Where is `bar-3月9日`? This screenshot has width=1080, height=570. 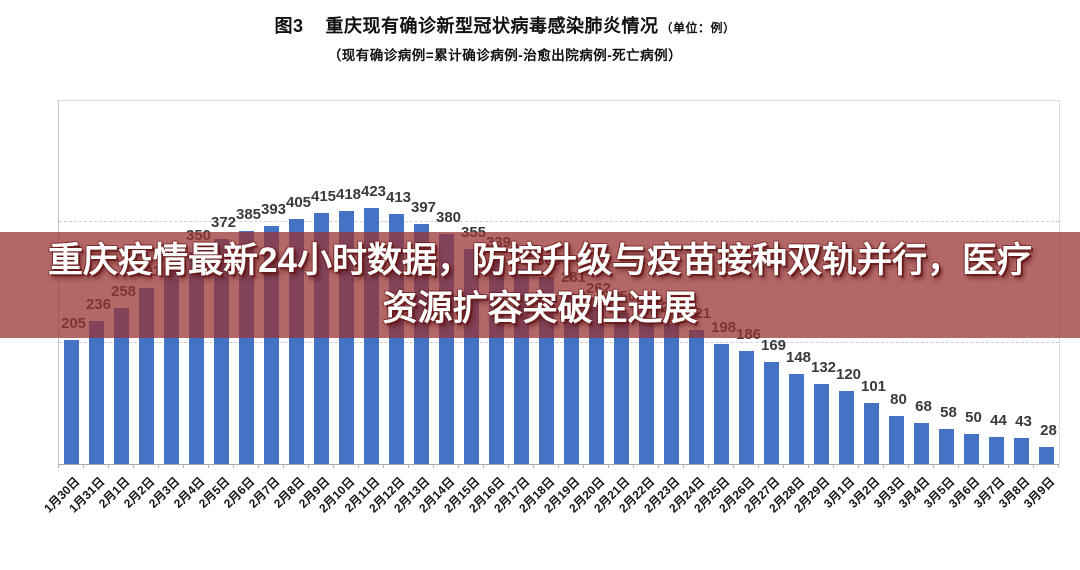 bar-3月9日 is located at coordinates (1046, 455).